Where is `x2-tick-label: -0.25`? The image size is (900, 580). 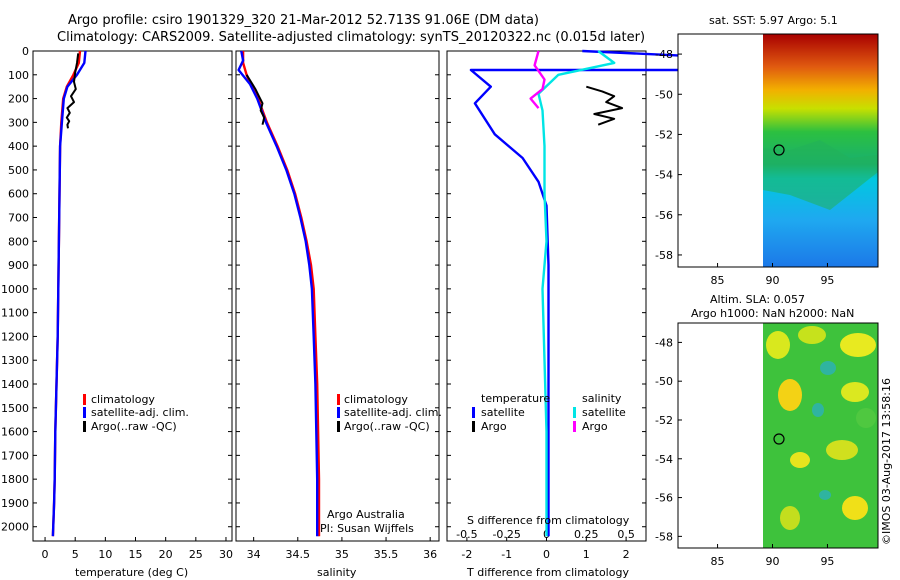 x2-tick-label: -0.25 is located at coordinates (506, 534).